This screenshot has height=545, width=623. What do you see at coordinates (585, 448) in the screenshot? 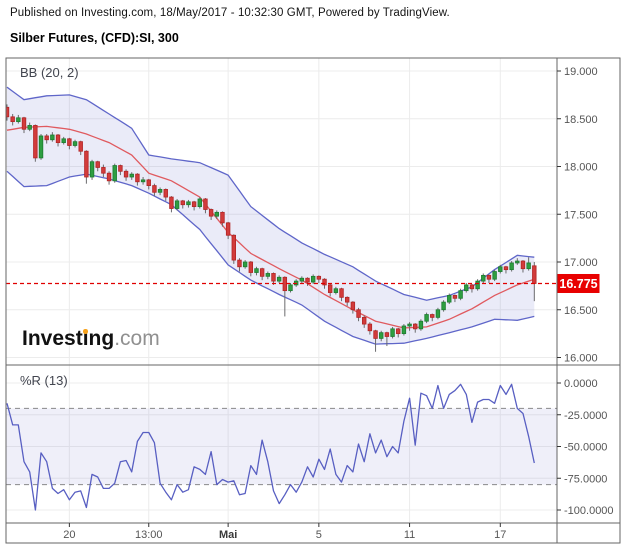
I see `indicator-axis-label: -50.0000` at bounding box center [585, 448].